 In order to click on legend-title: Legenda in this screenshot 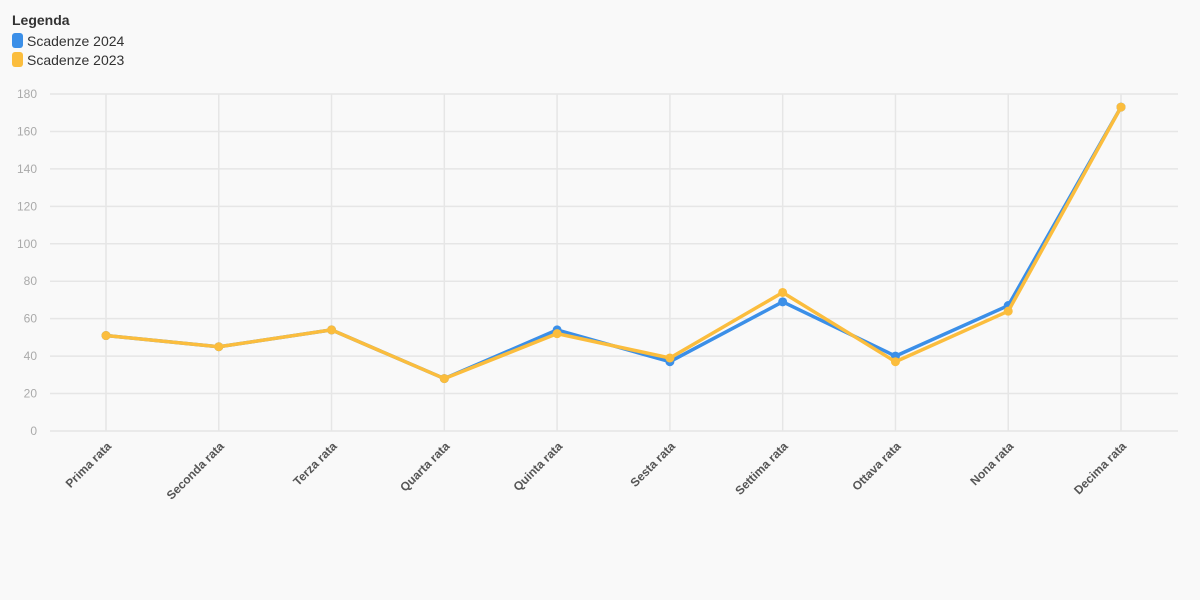, I will do `click(41, 20)`.